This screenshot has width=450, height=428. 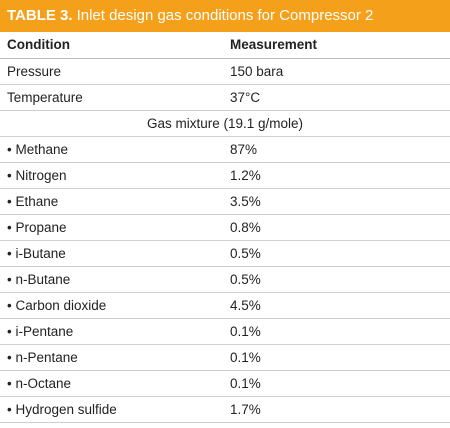 I want to click on table-row: Gas mixture (19.1 g/mole), so click(x=225, y=123).